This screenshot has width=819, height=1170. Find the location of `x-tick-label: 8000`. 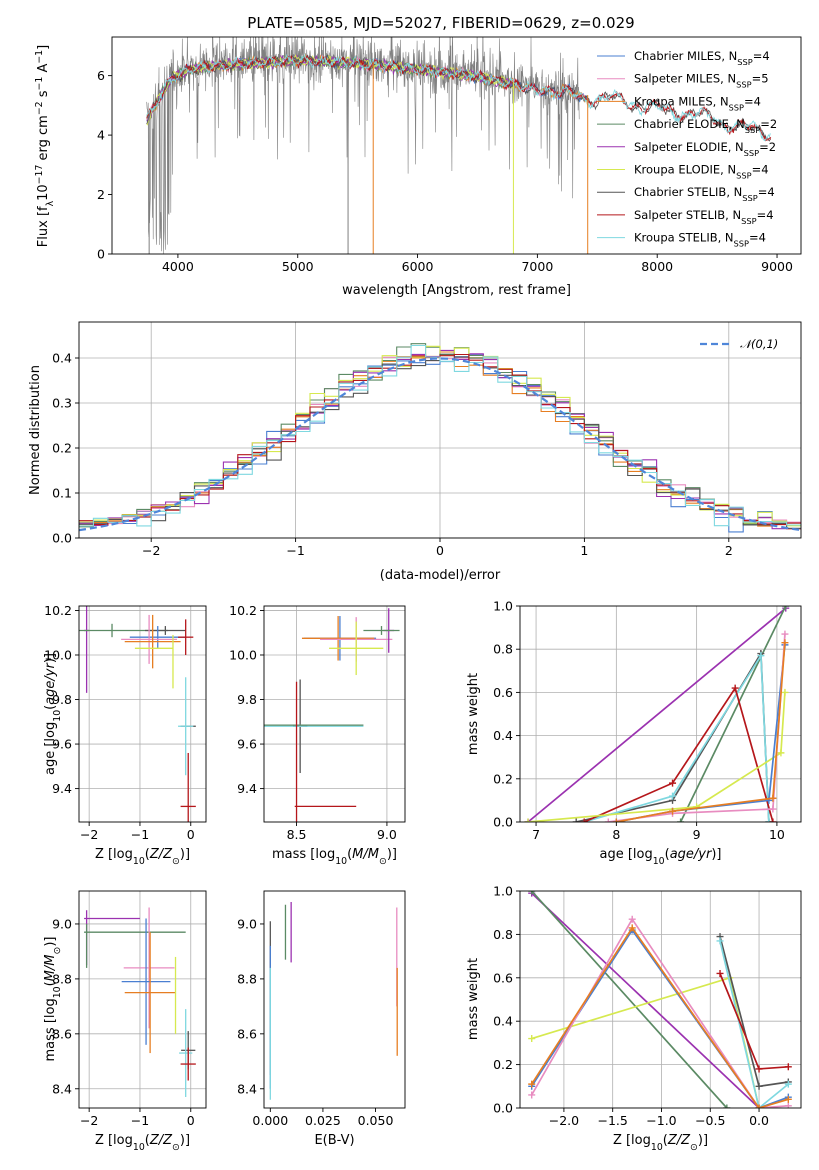

x-tick-label: 8000 is located at coordinates (657, 266).